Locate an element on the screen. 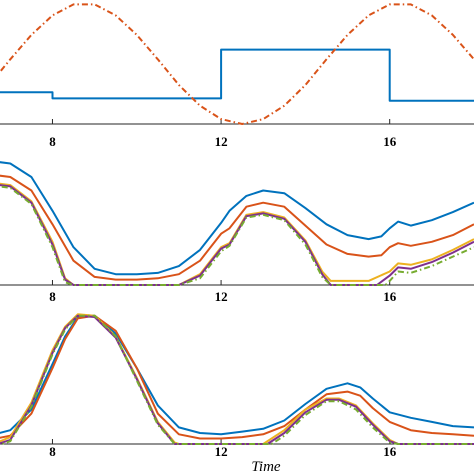 This screenshot has width=474, height=474. x-axis-title: Time is located at coordinates (266, 466).